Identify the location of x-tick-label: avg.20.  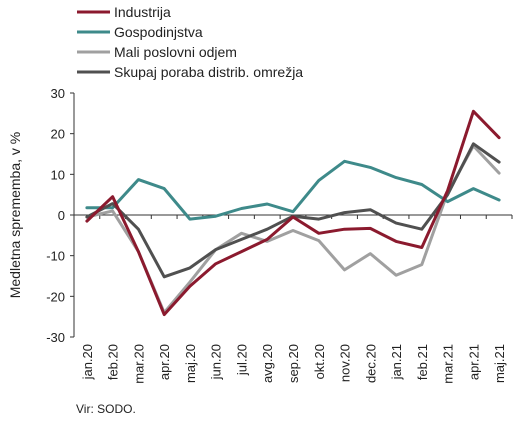
(267, 363).